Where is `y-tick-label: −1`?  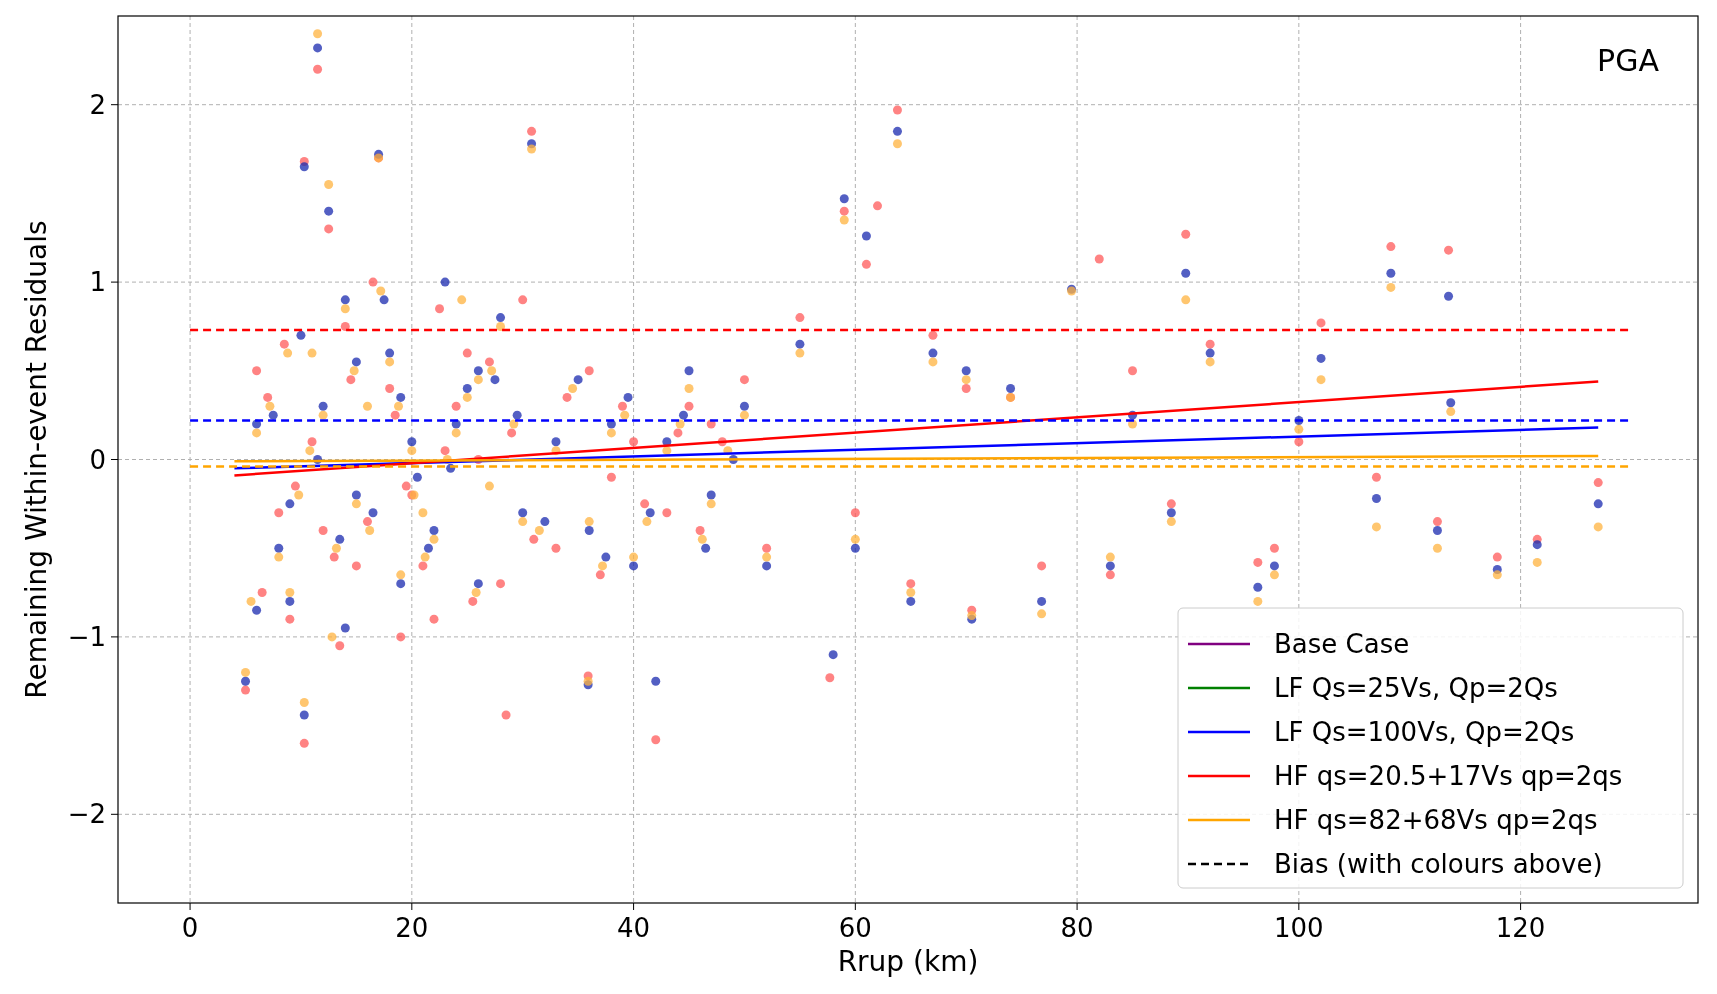 y-tick-label: −1 is located at coordinates (86, 637).